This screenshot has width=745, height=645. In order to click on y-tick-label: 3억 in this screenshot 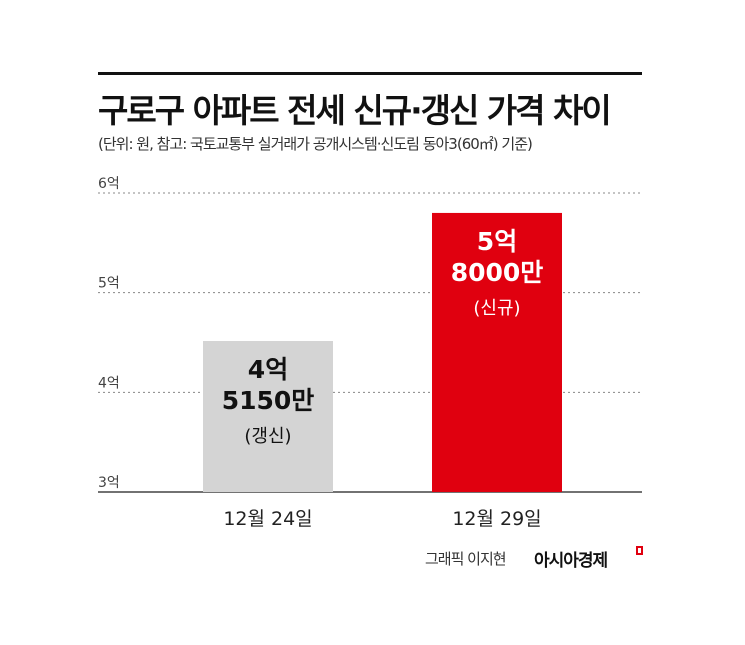, I will do `click(109, 483)`.